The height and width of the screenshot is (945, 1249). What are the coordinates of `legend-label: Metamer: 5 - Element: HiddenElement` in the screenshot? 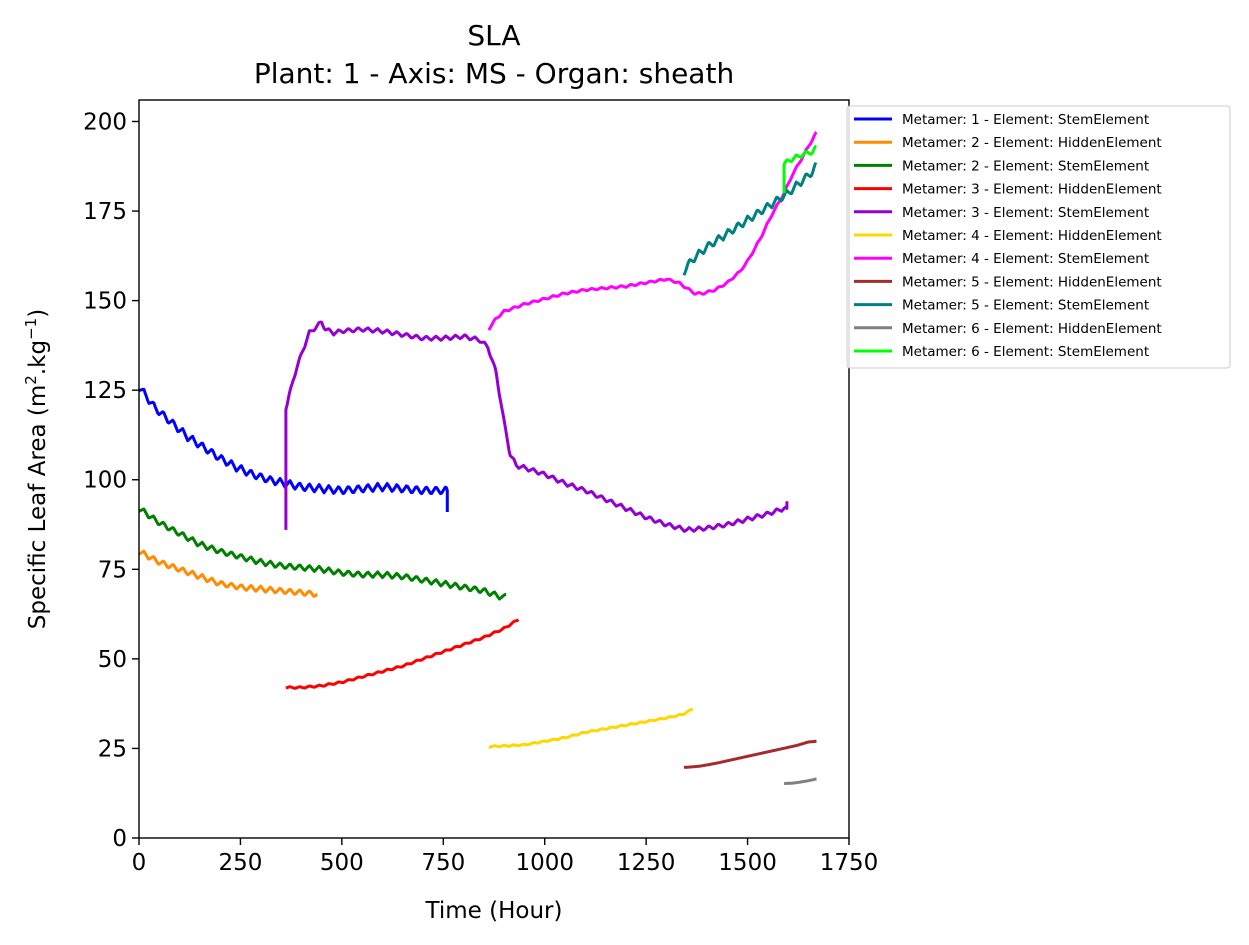 It's located at (1032, 282).